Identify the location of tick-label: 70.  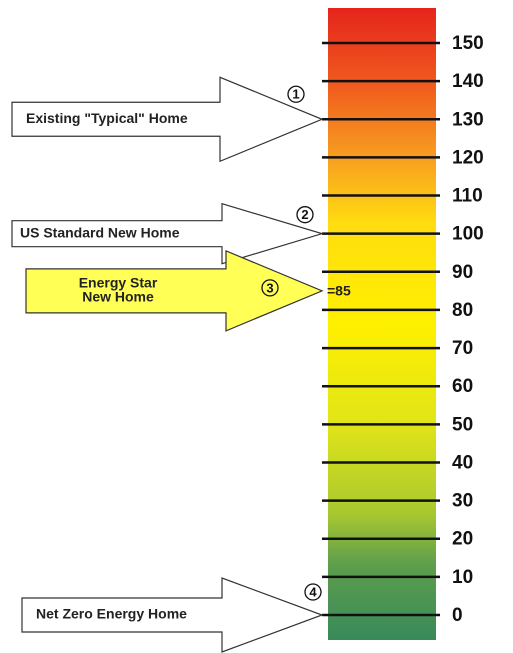
(462, 348).